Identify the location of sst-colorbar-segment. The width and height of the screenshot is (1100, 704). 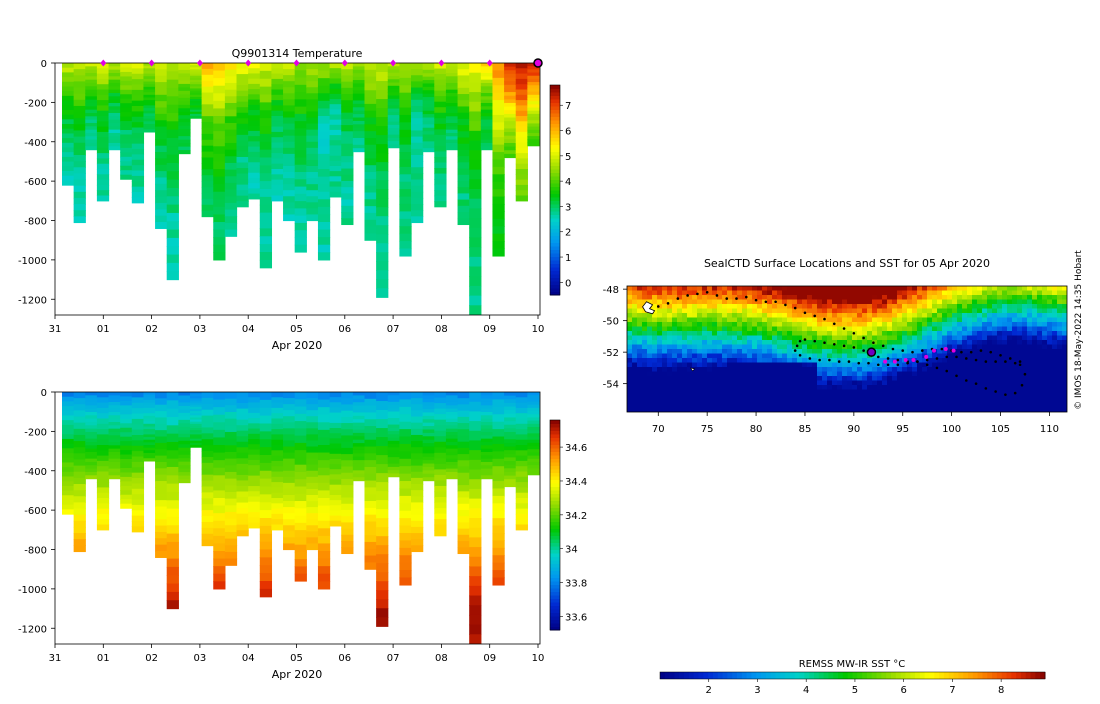
(715, 675).